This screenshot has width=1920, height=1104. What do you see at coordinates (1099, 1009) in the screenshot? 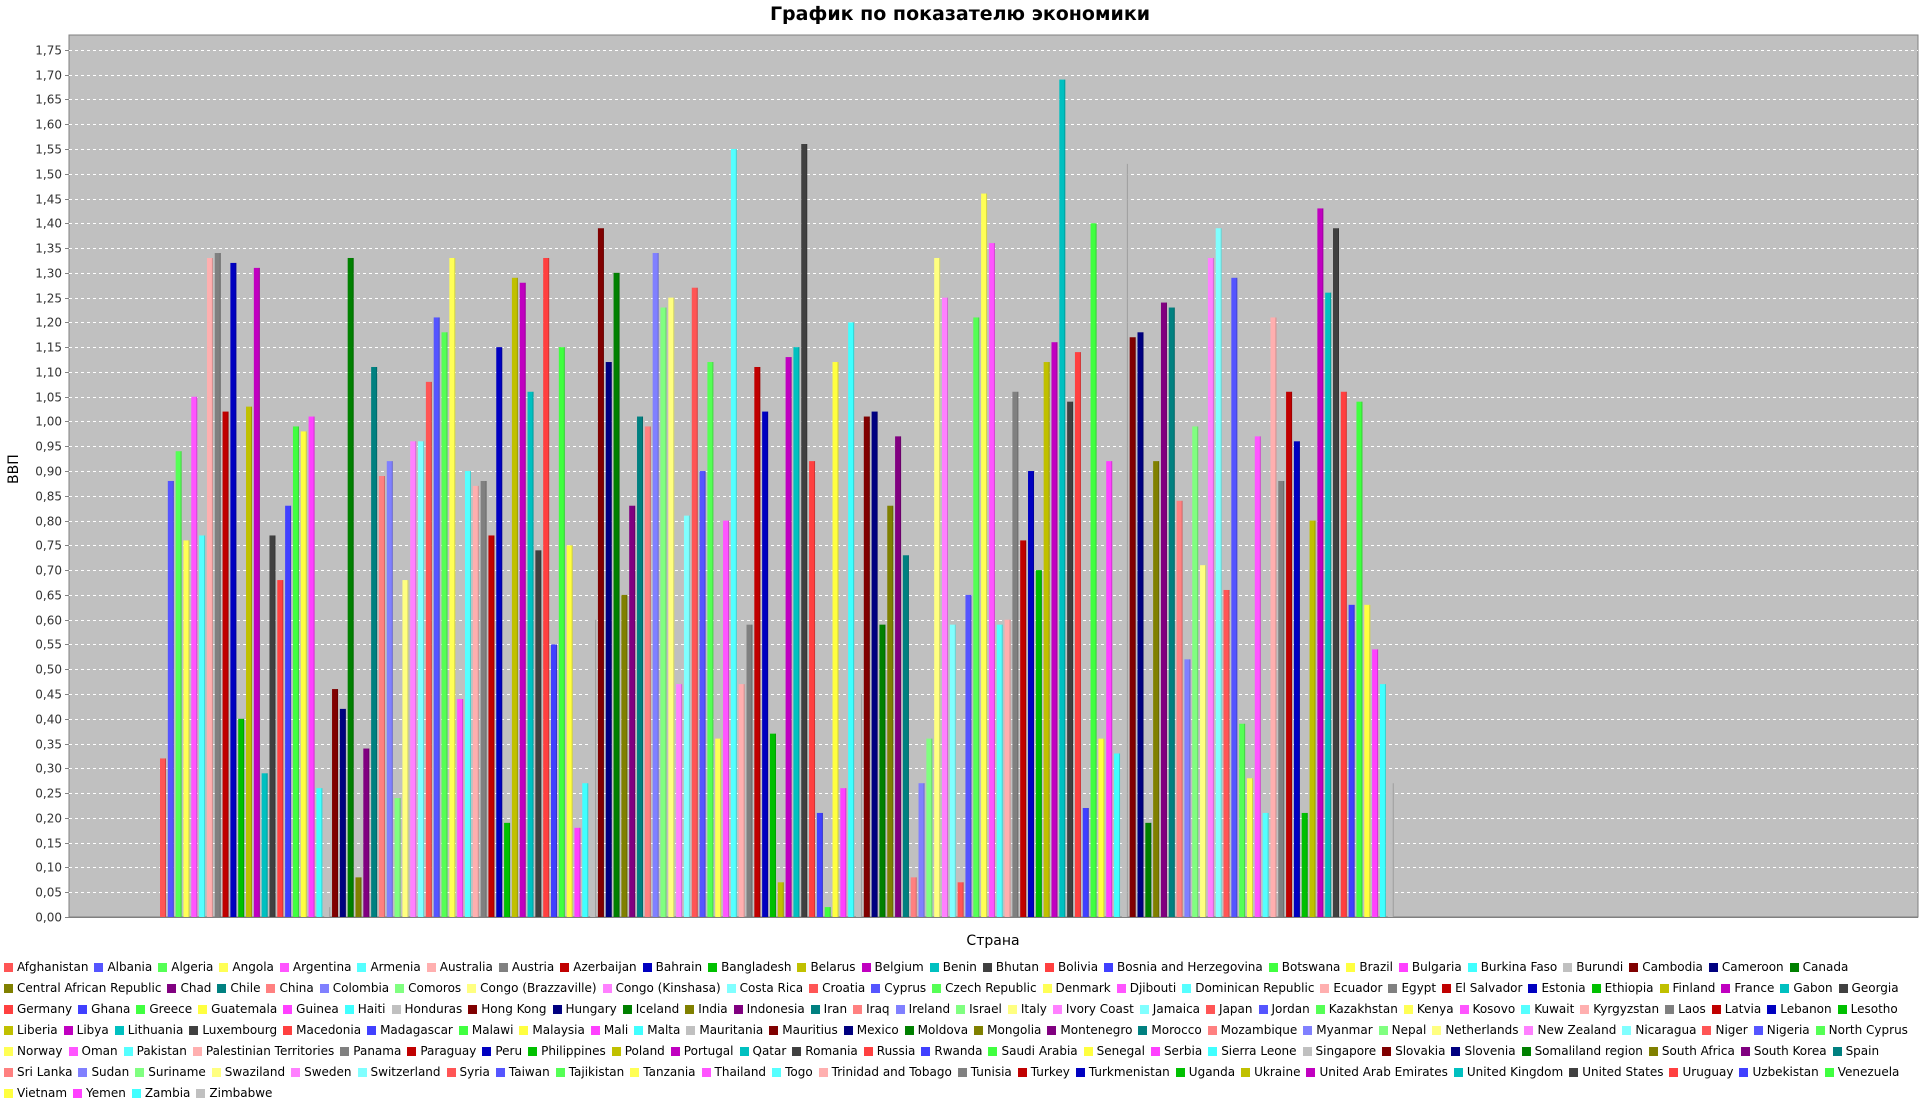
I see `legend-label: Ivory Coast` at bounding box center [1099, 1009].